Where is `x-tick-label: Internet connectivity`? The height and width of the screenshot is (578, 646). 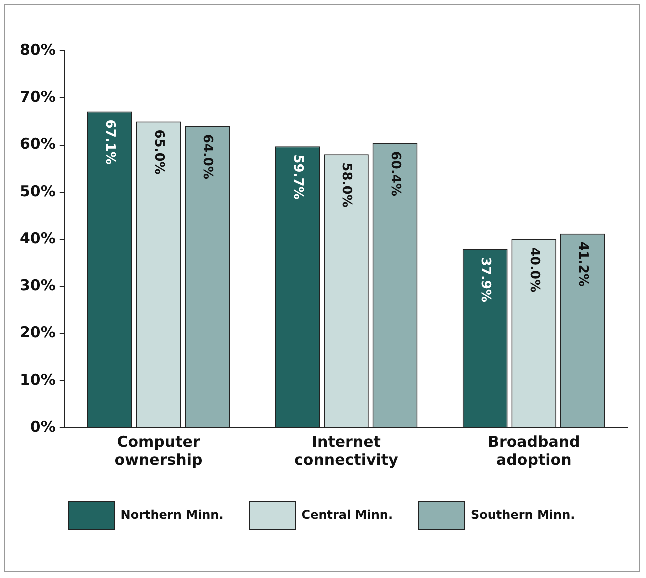 x-tick-label: Internet connectivity is located at coordinates (346, 450).